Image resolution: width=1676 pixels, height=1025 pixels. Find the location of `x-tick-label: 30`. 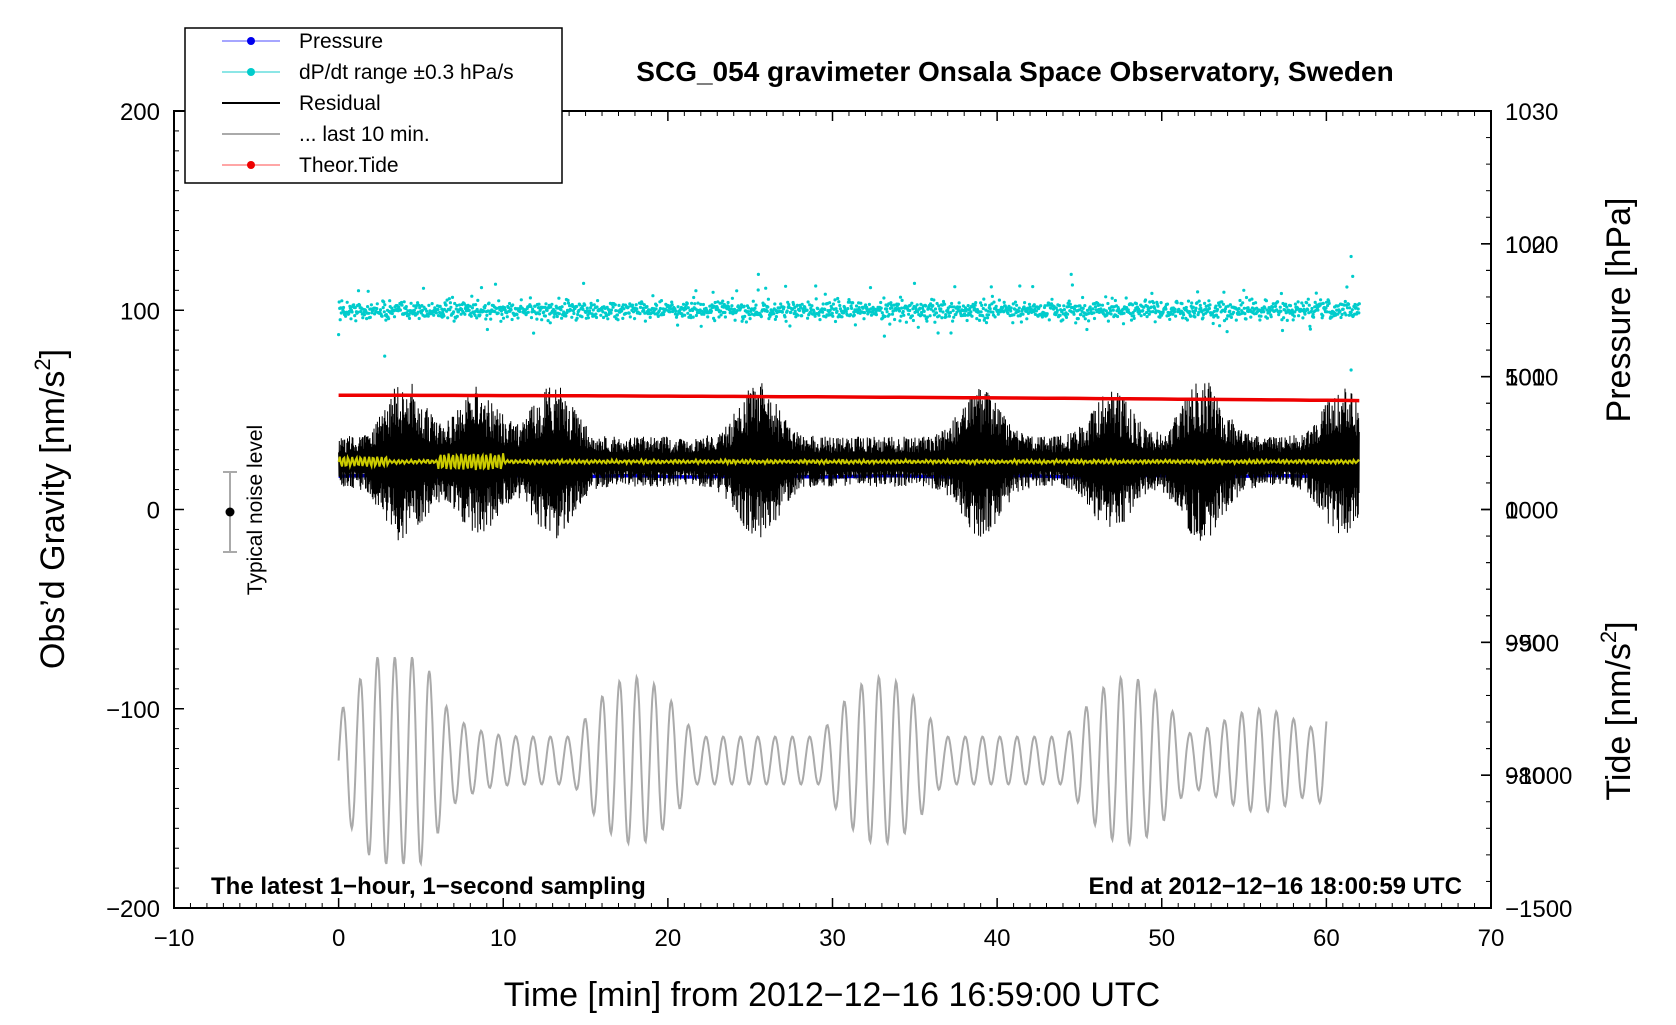

x-tick-label: 30 is located at coordinates (832, 938).